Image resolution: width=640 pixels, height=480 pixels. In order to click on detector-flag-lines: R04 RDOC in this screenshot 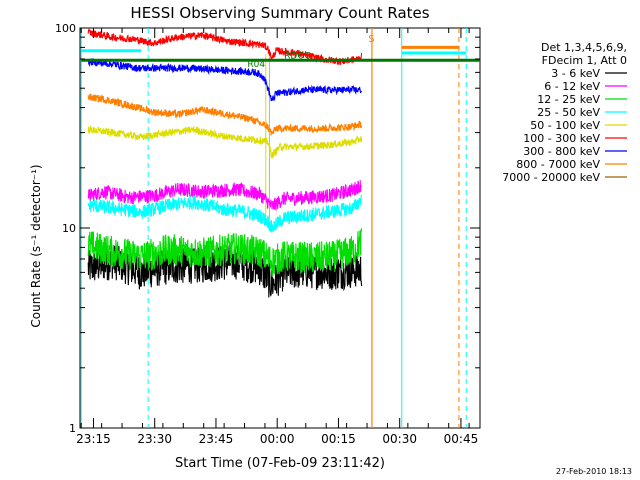, I will do `click(280, 61)`.